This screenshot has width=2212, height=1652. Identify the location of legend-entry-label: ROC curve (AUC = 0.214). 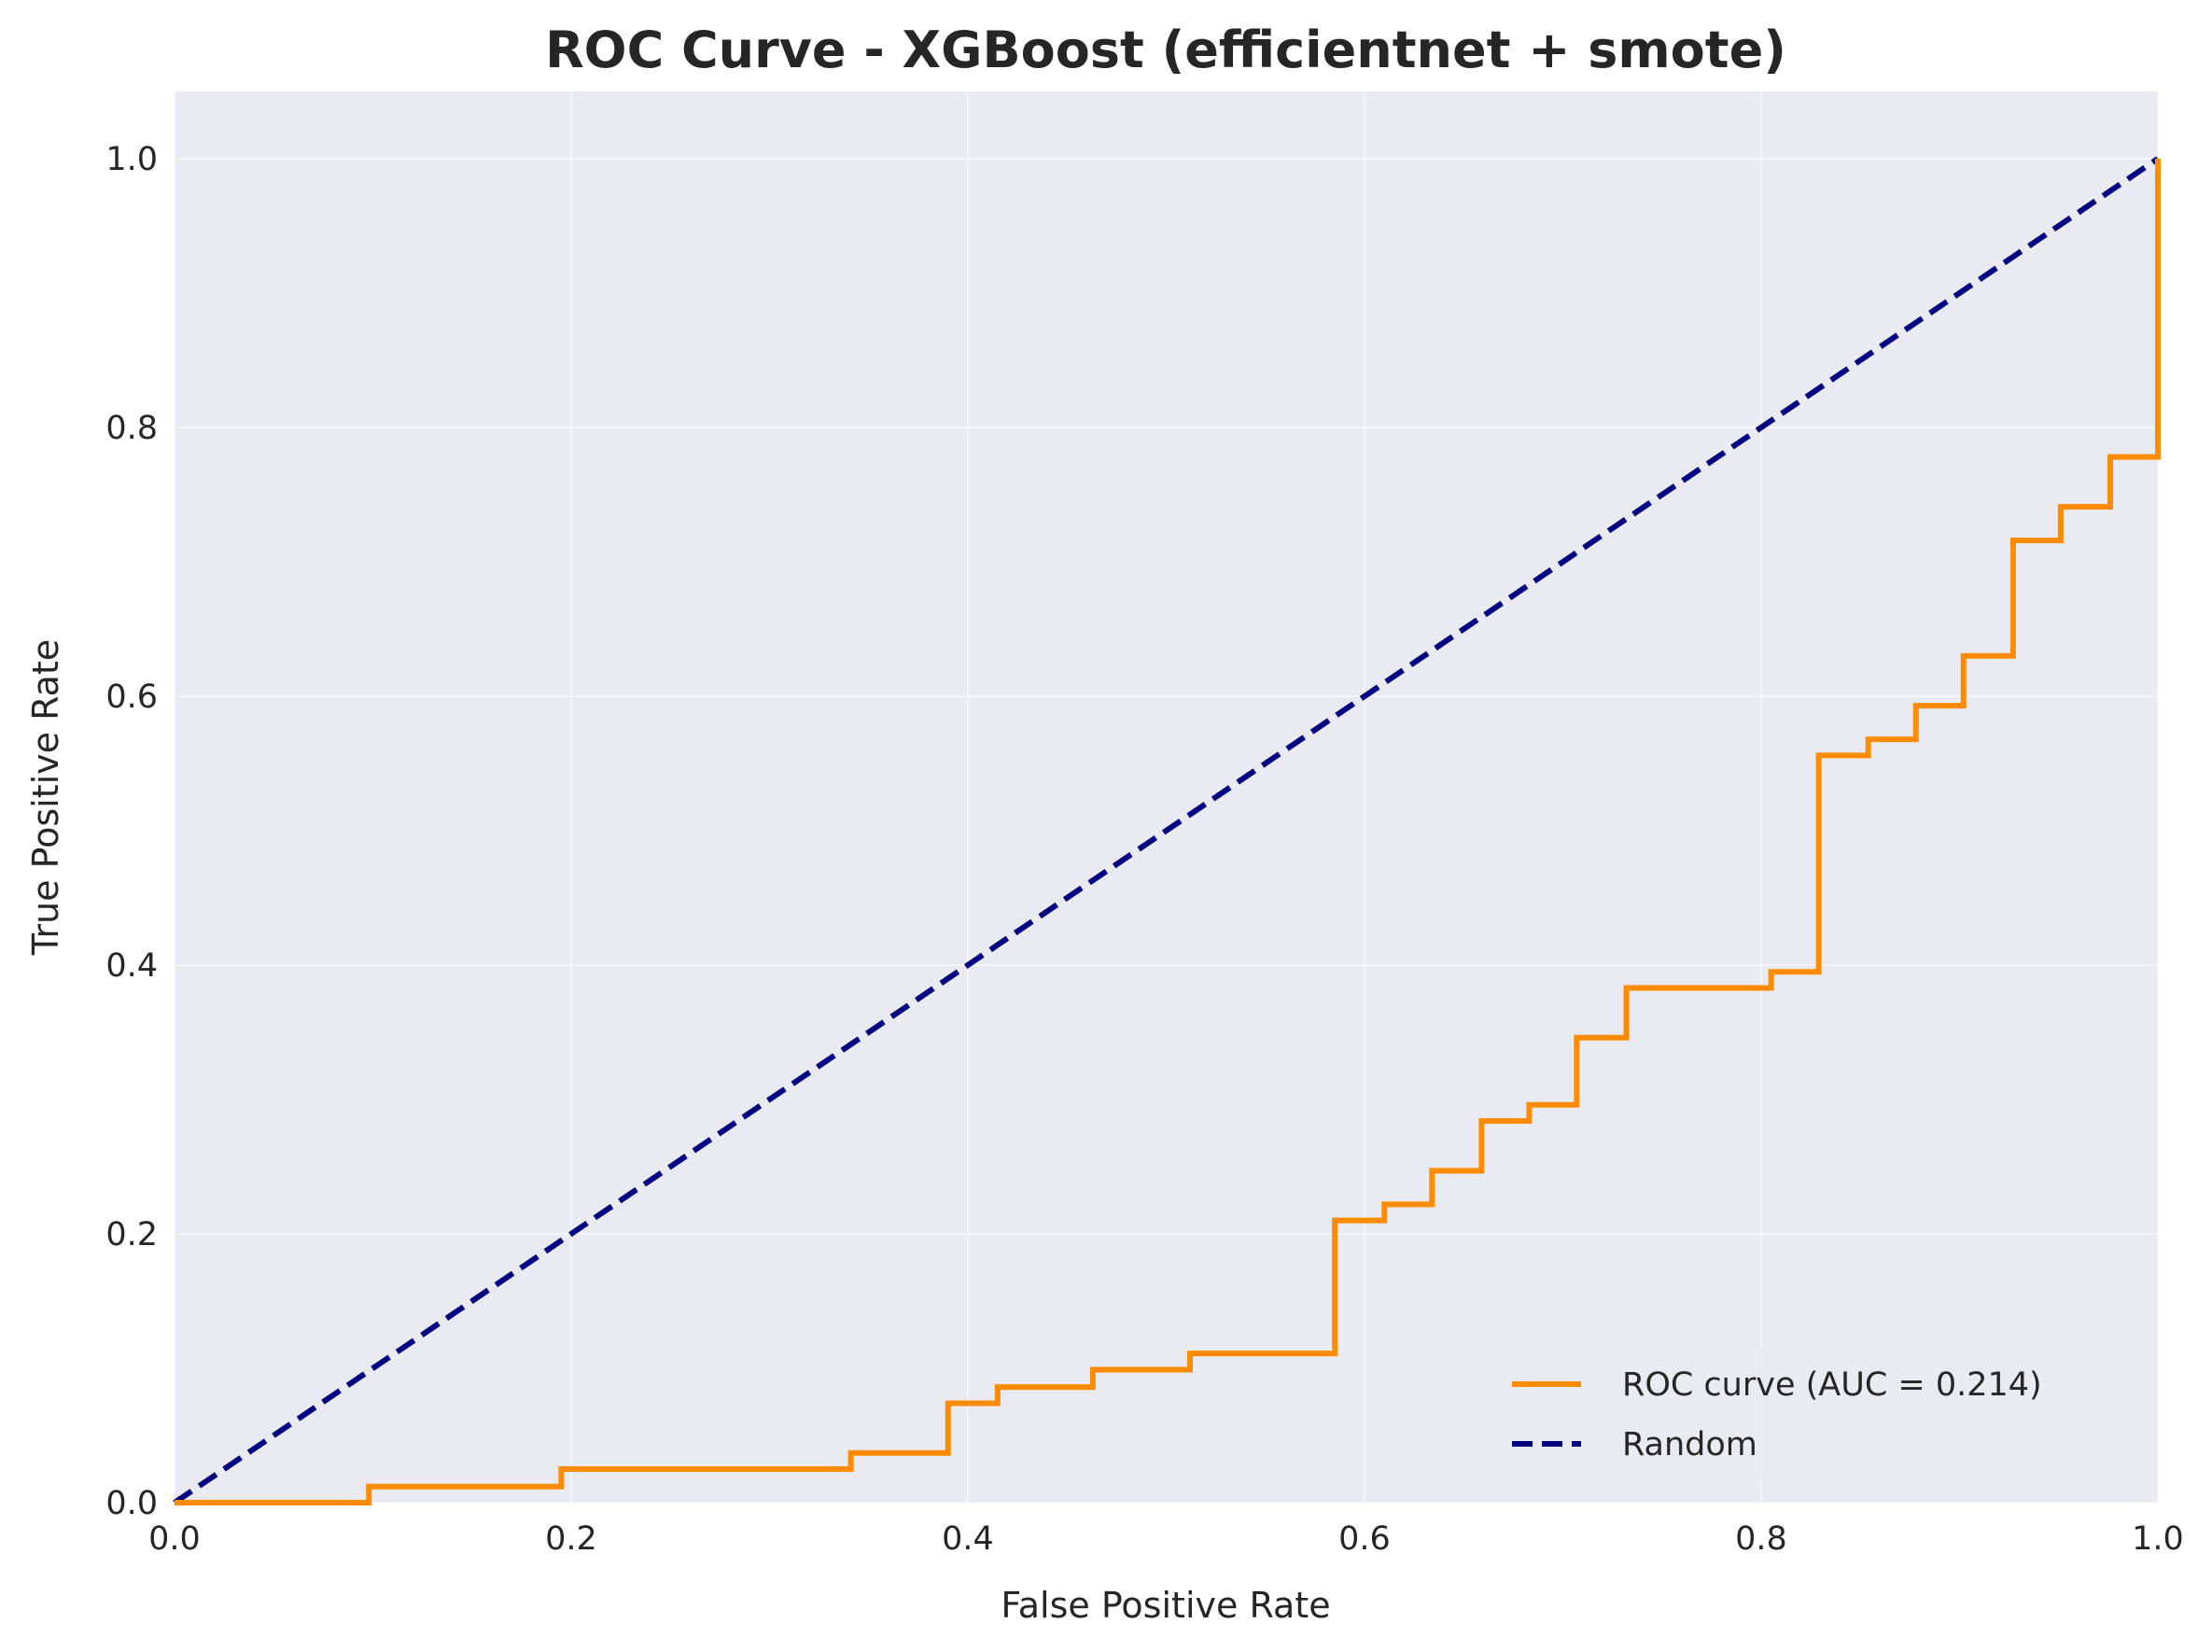
(1832, 1385).